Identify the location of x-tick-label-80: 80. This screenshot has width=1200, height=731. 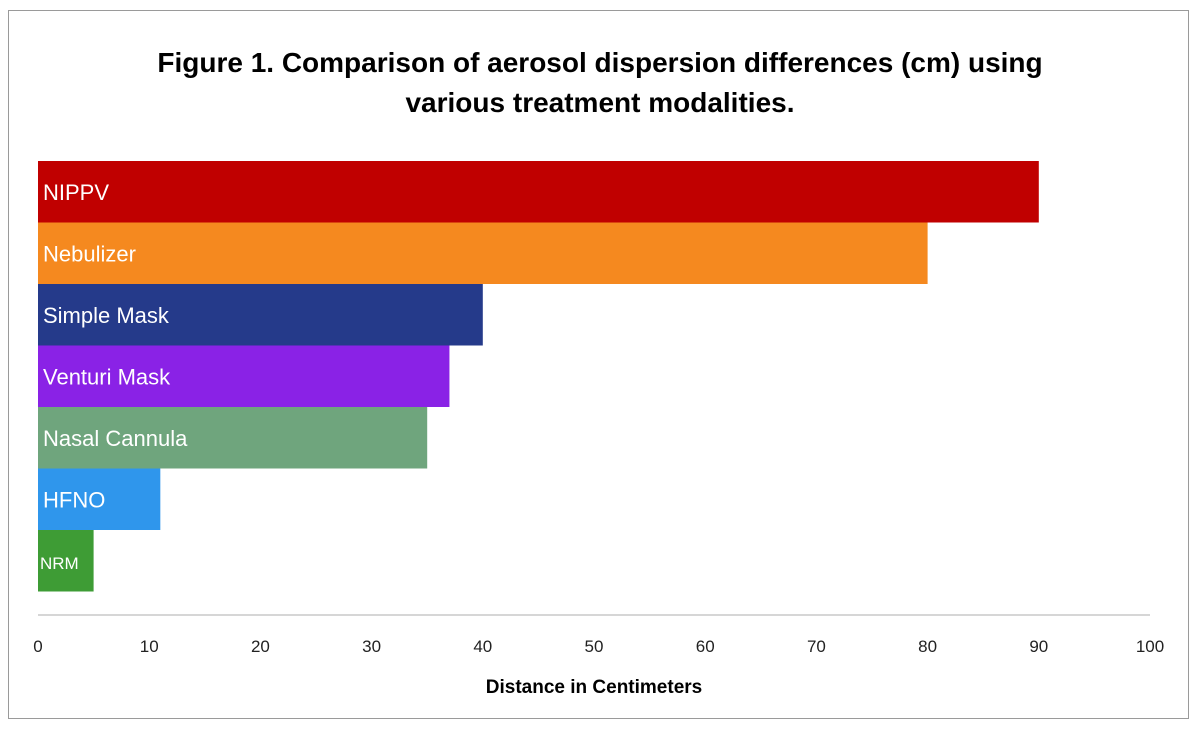
(927, 646).